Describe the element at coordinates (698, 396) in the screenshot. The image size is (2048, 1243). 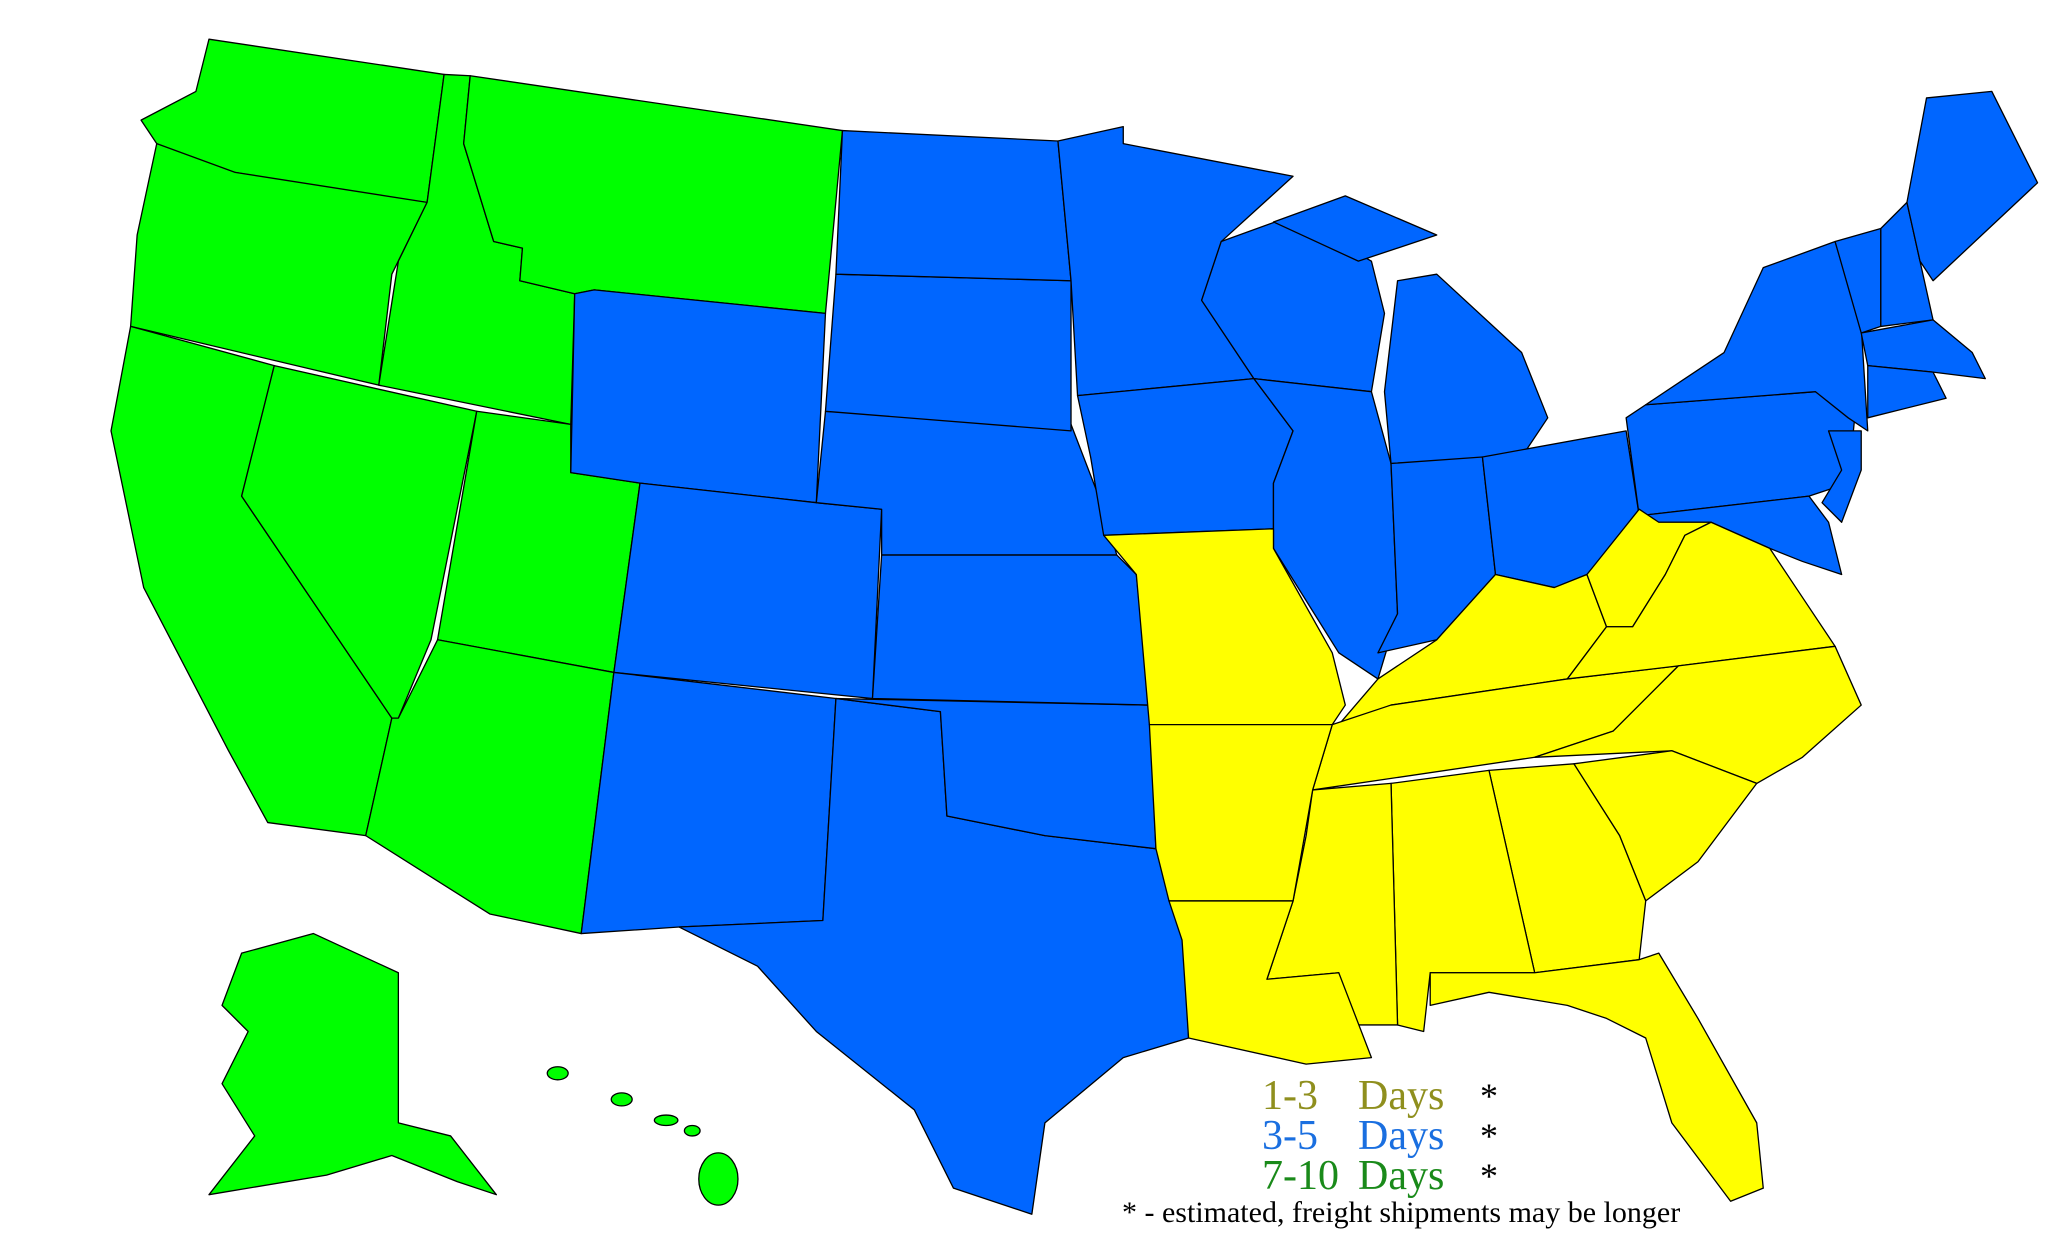
I see `state-wyoming` at that location.